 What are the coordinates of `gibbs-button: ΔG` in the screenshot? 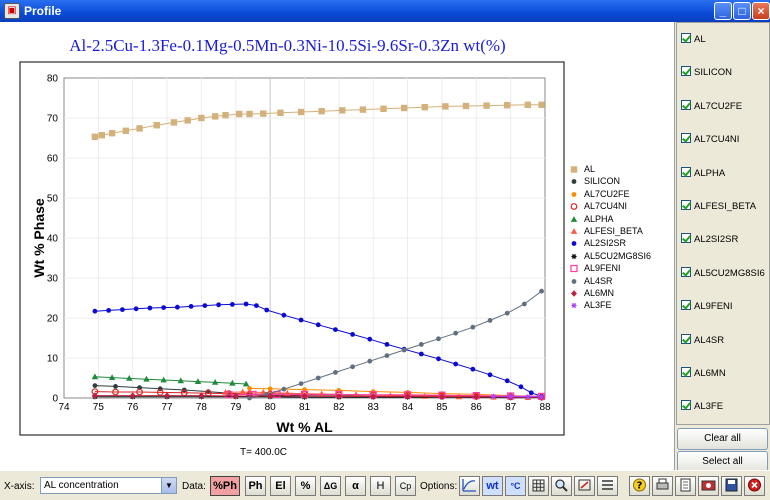 It's located at (330, 486).